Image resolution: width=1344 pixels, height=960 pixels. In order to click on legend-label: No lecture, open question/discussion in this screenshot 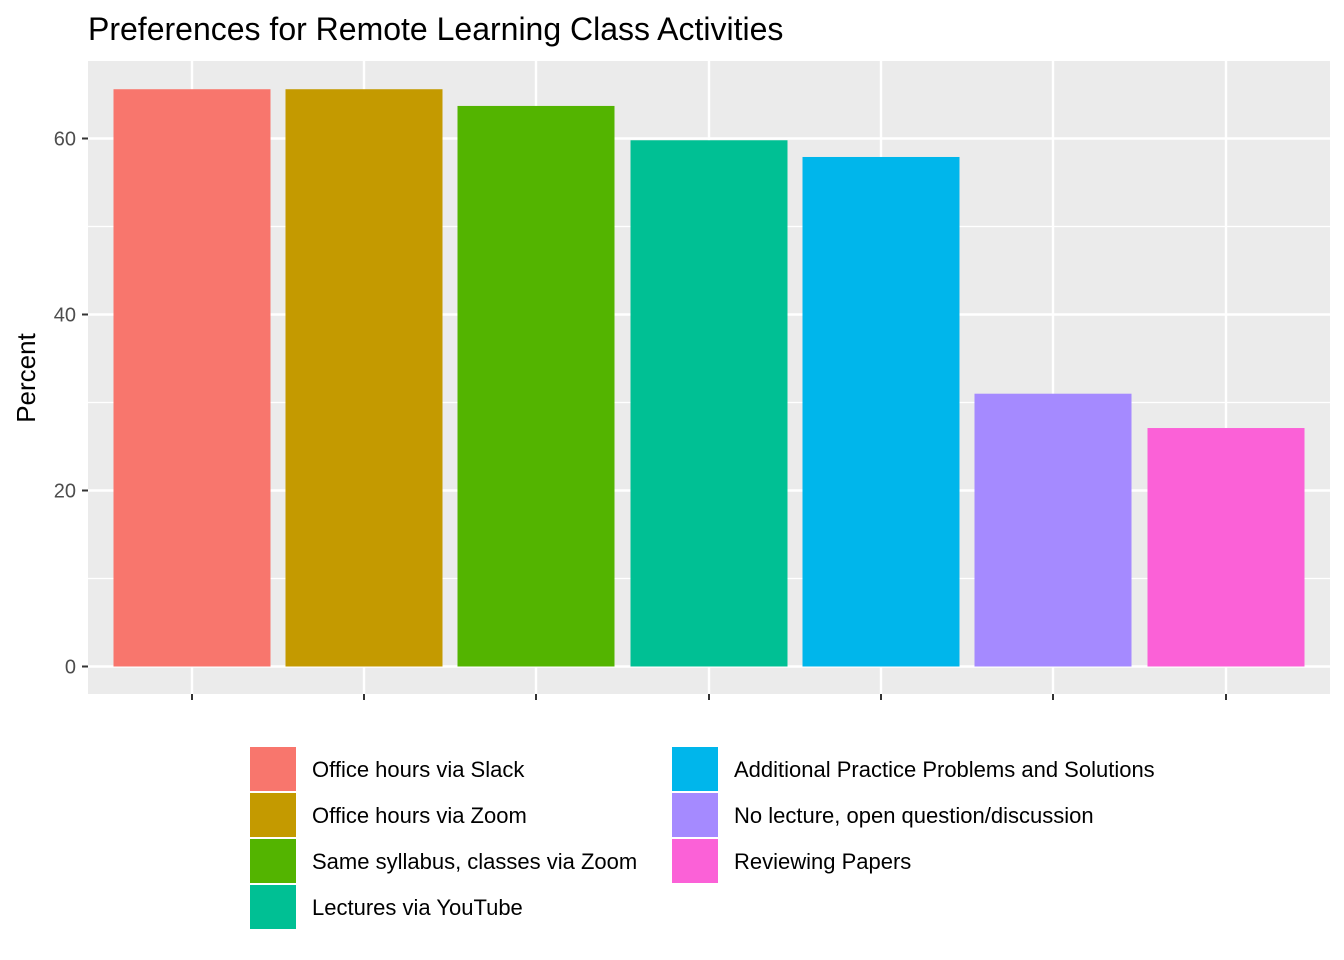, I will do `click(914, 815)`.